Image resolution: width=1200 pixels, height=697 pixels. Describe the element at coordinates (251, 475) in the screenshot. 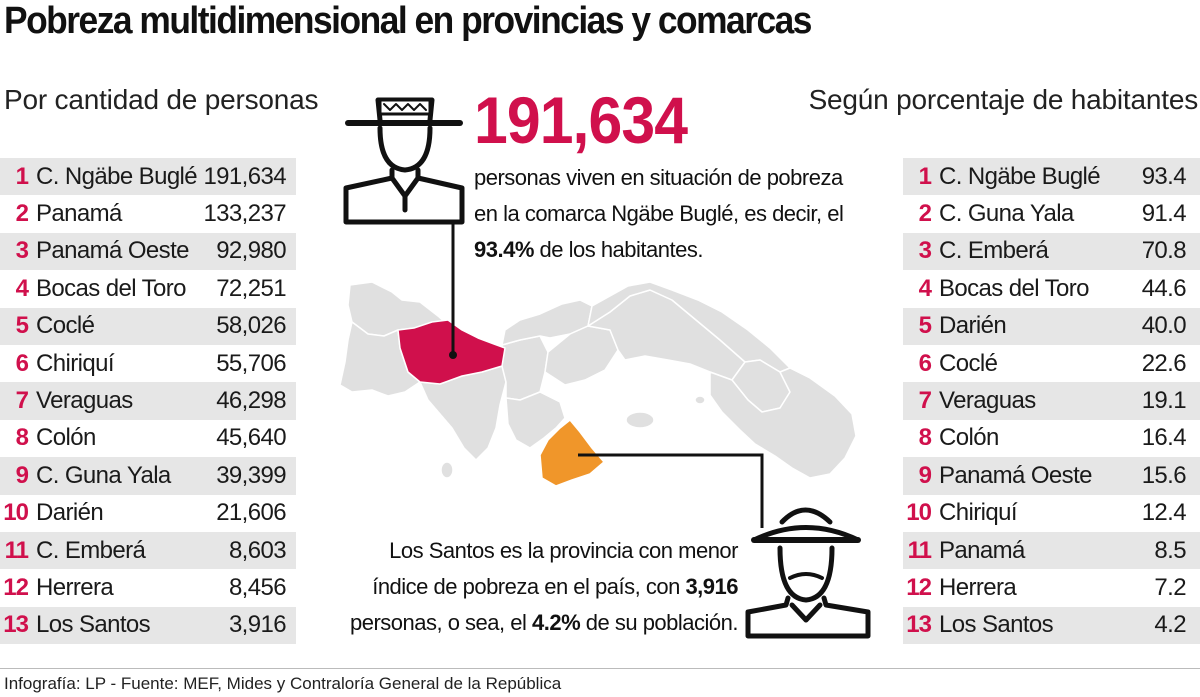

I see `row-value: 39,399` at that location.